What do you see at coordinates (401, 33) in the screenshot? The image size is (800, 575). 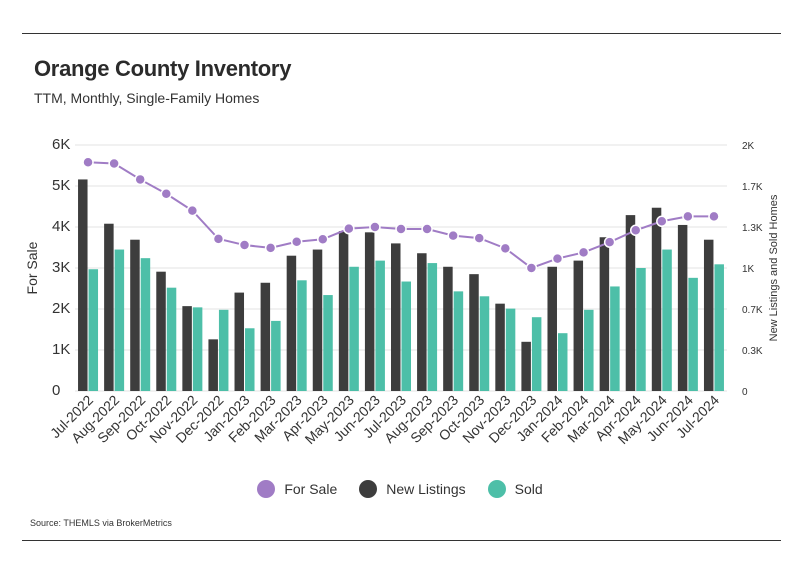 I see `top-rule` at bounding box center [401, 33].